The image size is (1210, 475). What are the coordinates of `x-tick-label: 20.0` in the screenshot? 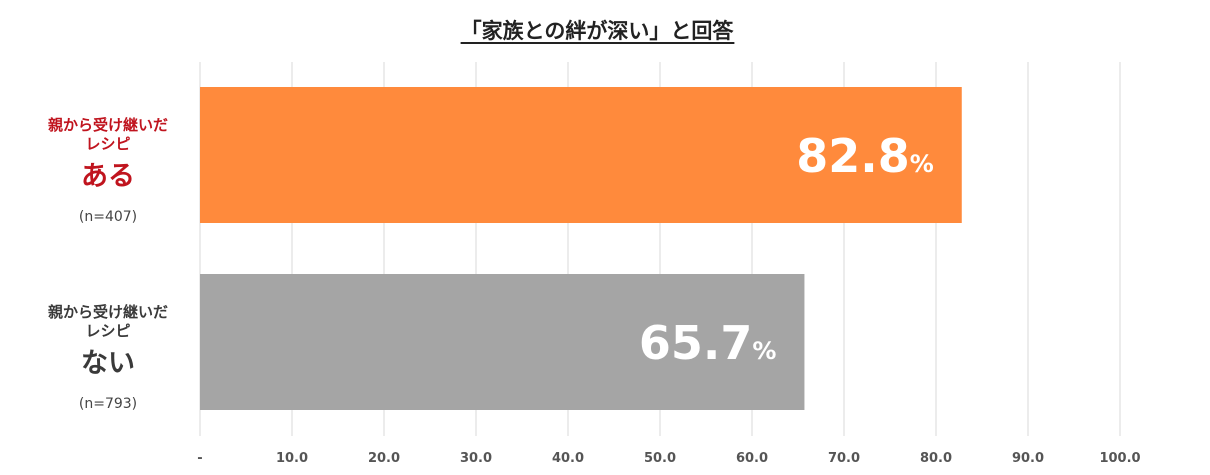 It's located at (384, 458).